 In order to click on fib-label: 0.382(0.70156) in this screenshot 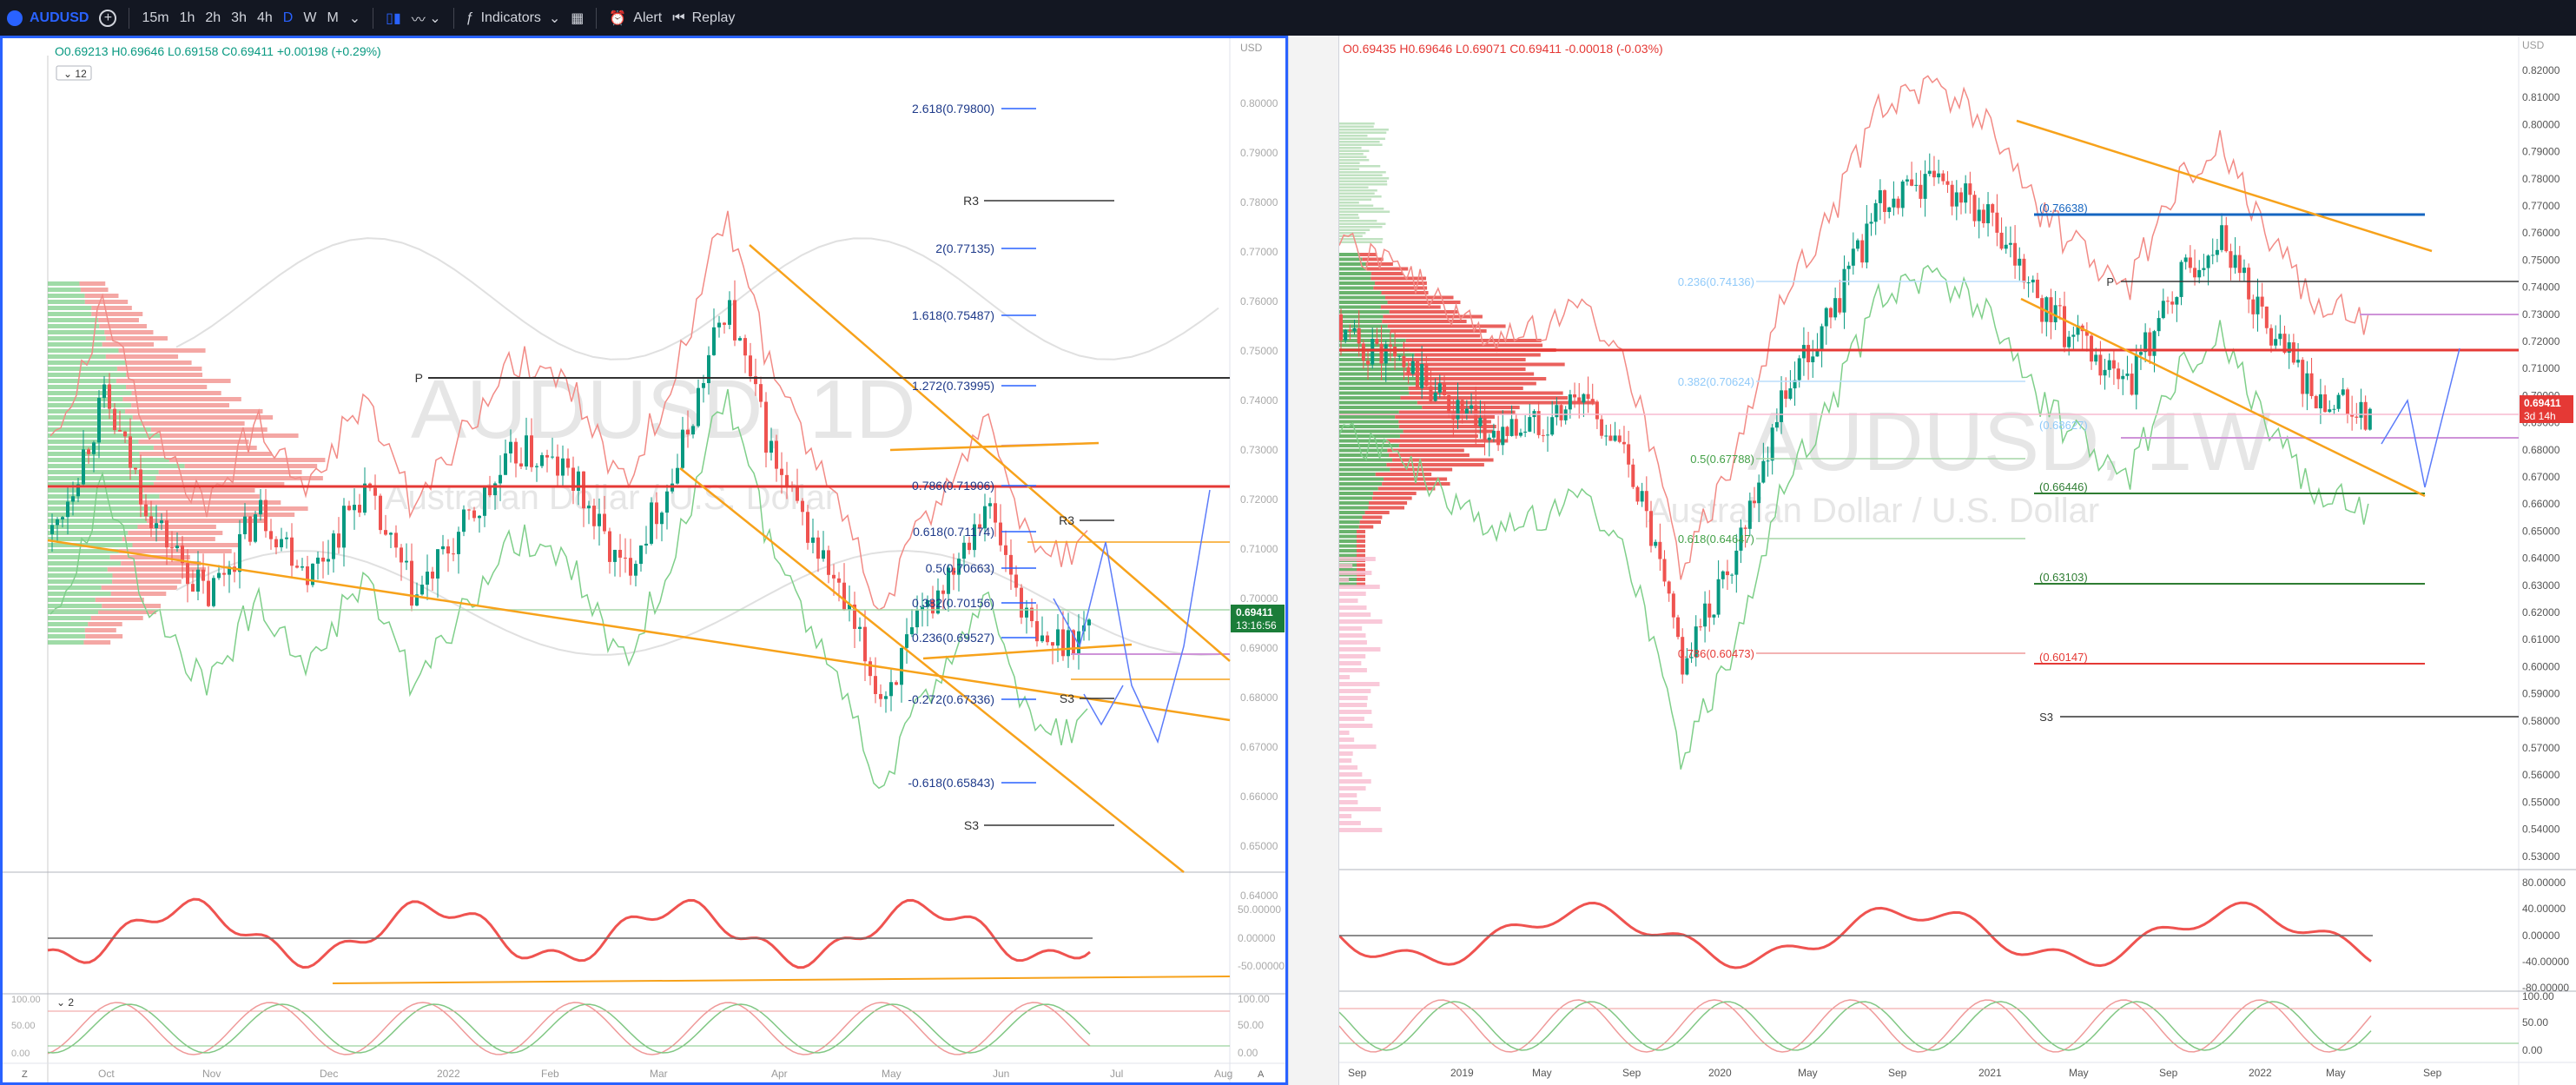, I will do `click(953, 603)`.